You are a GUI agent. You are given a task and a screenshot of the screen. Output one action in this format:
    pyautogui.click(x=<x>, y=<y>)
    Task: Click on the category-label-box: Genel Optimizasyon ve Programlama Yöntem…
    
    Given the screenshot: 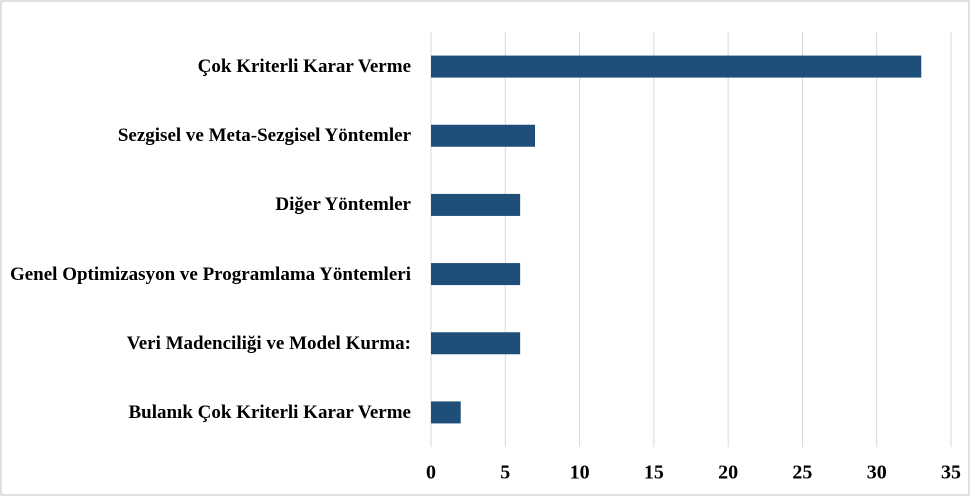 What is the action you would take?
    pyautogui.click(x=208, y=274)
    